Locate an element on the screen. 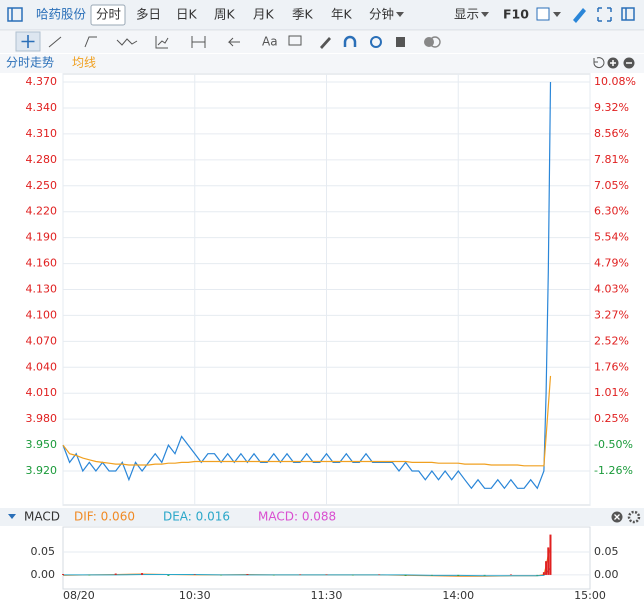 This screenshot has height=610, width=644. line-tool is located at coordinates (55, 42).